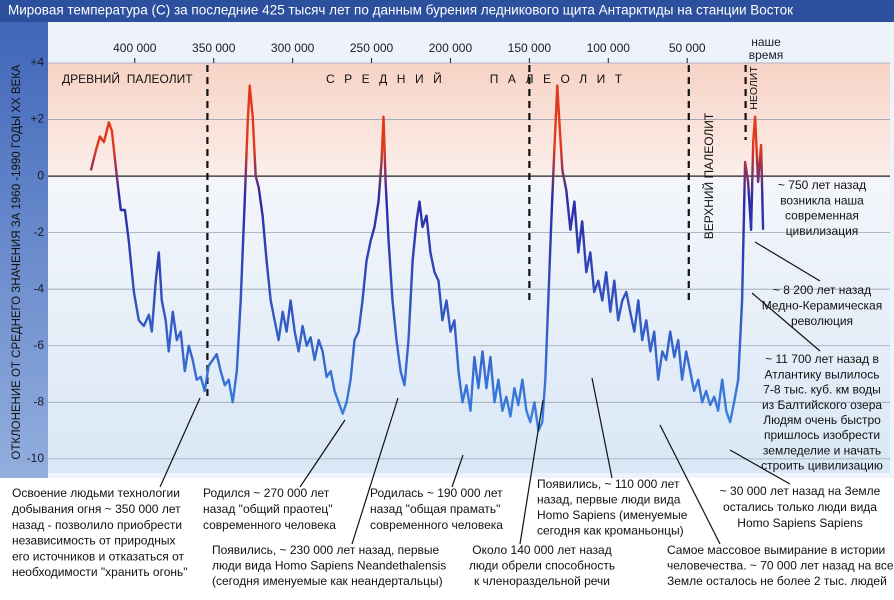 The height and width of the screenshot is (600, 894). Describe the element at coordinates (780, 566) in the screenshot. I see `annotation-text: человечества. ~ 70 000 лет назад на всей` at that location.